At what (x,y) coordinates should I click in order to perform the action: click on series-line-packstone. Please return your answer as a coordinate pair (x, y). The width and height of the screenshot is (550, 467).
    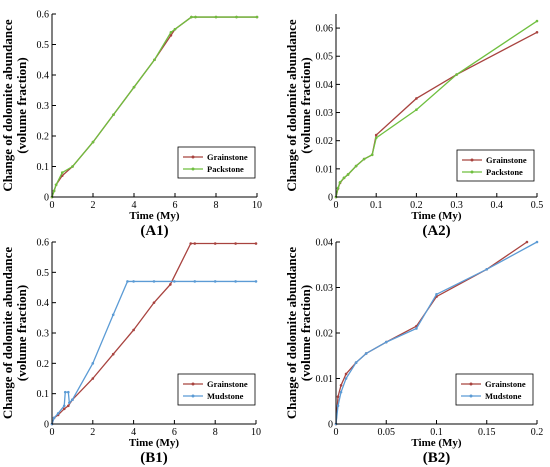
    Looking at the image, I should click on (154, 106).